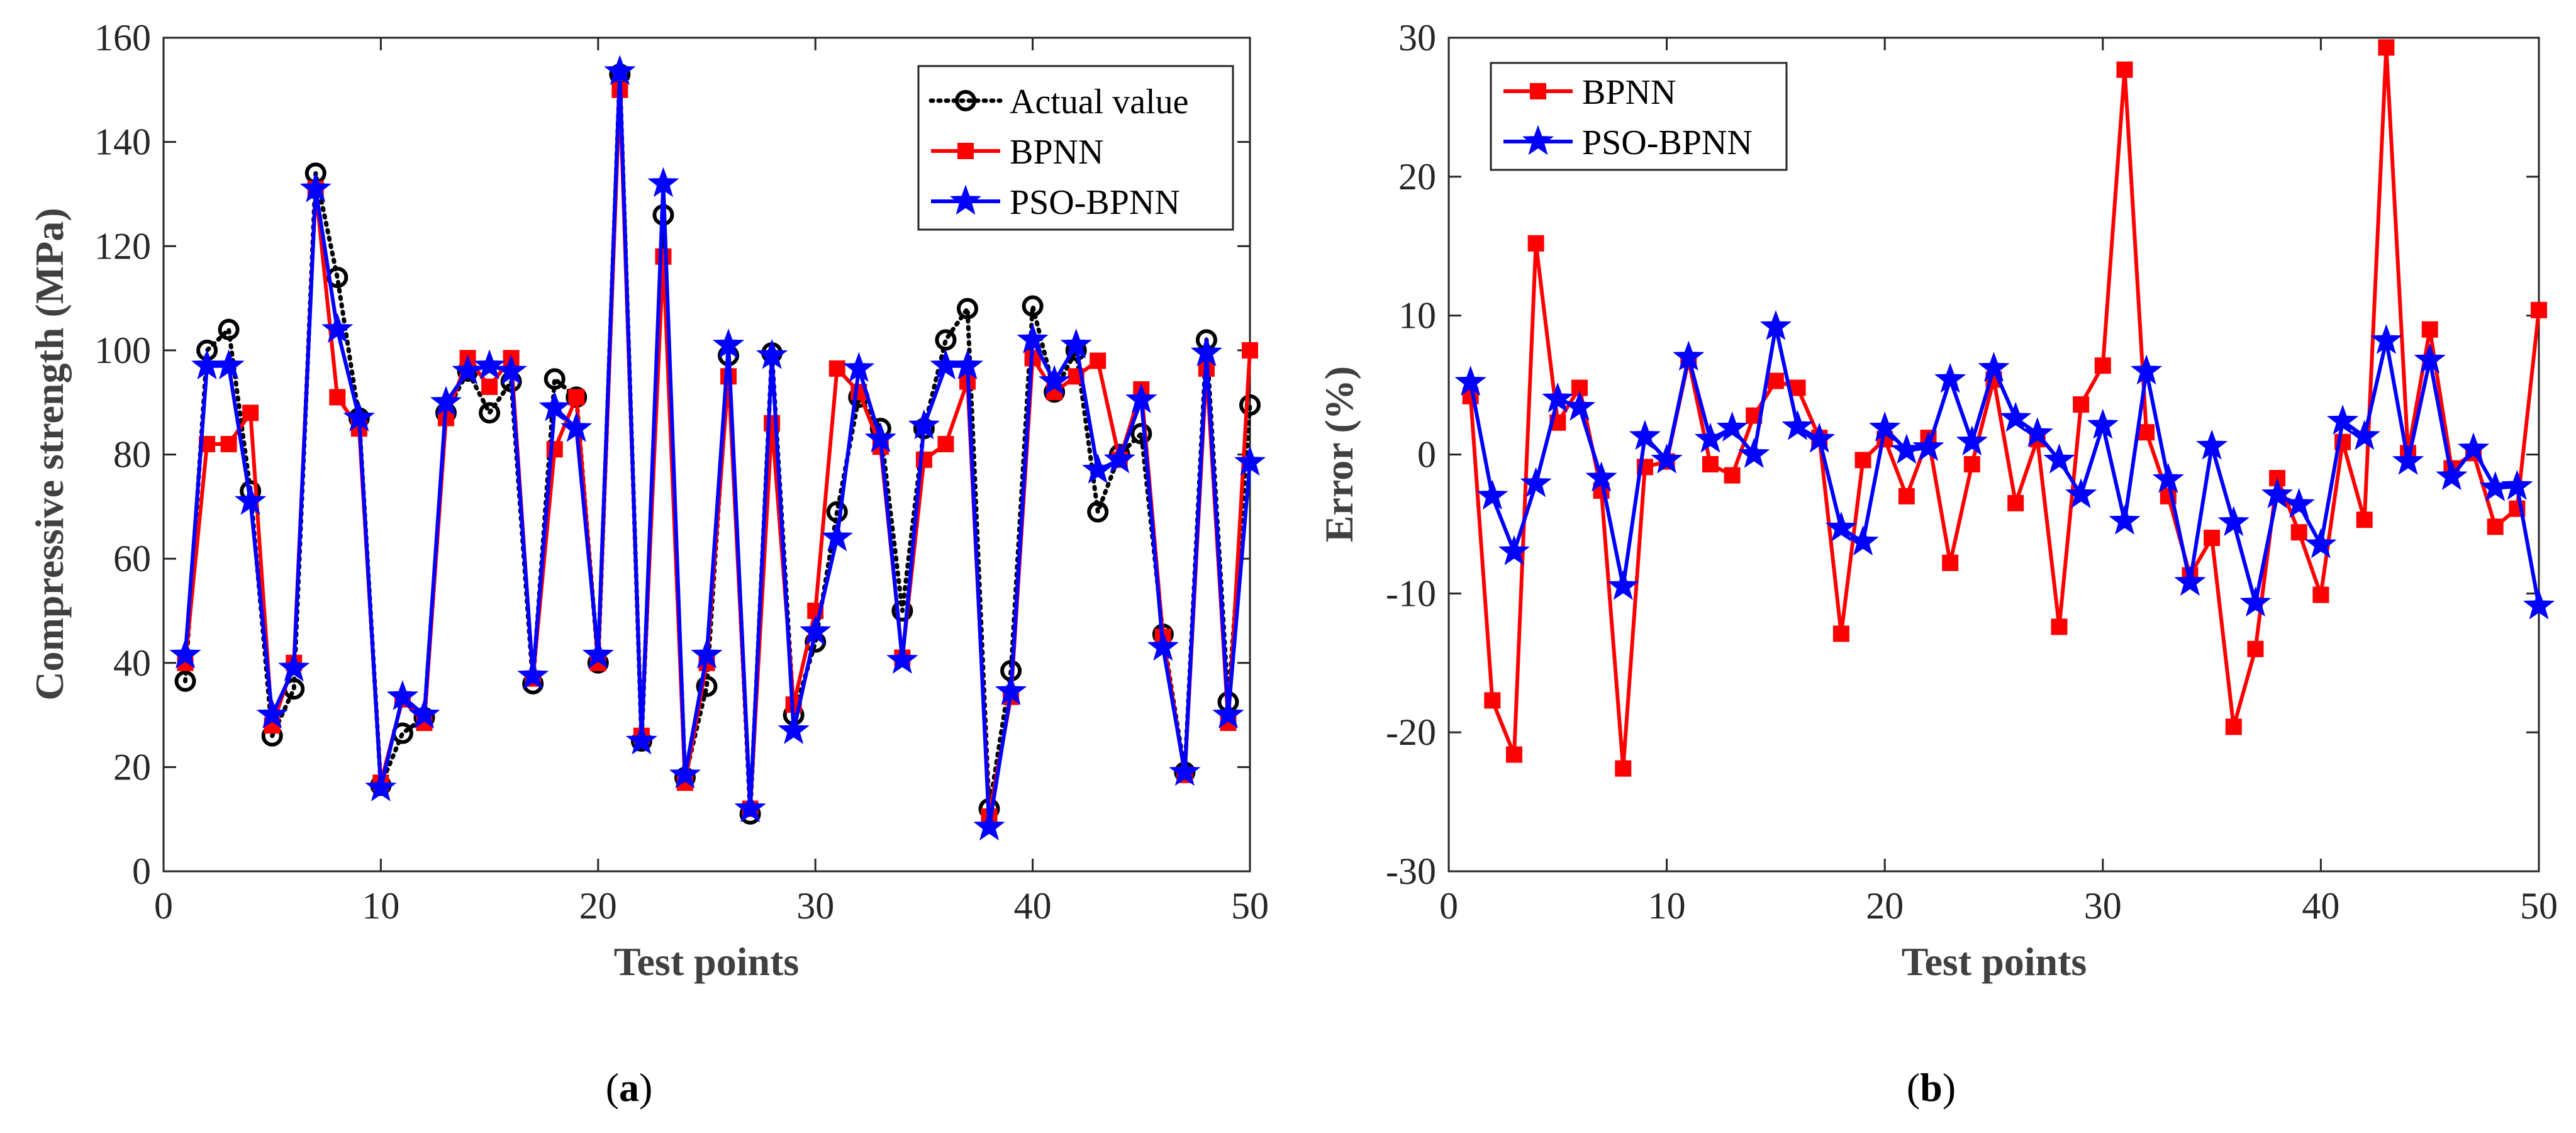 Image resolution: width=2576 pixels, height=1133 pixels. Describe the element at coordinates (1667, 906) in the screenshot. I see `panel-b-xtick-label: 10` at that location.